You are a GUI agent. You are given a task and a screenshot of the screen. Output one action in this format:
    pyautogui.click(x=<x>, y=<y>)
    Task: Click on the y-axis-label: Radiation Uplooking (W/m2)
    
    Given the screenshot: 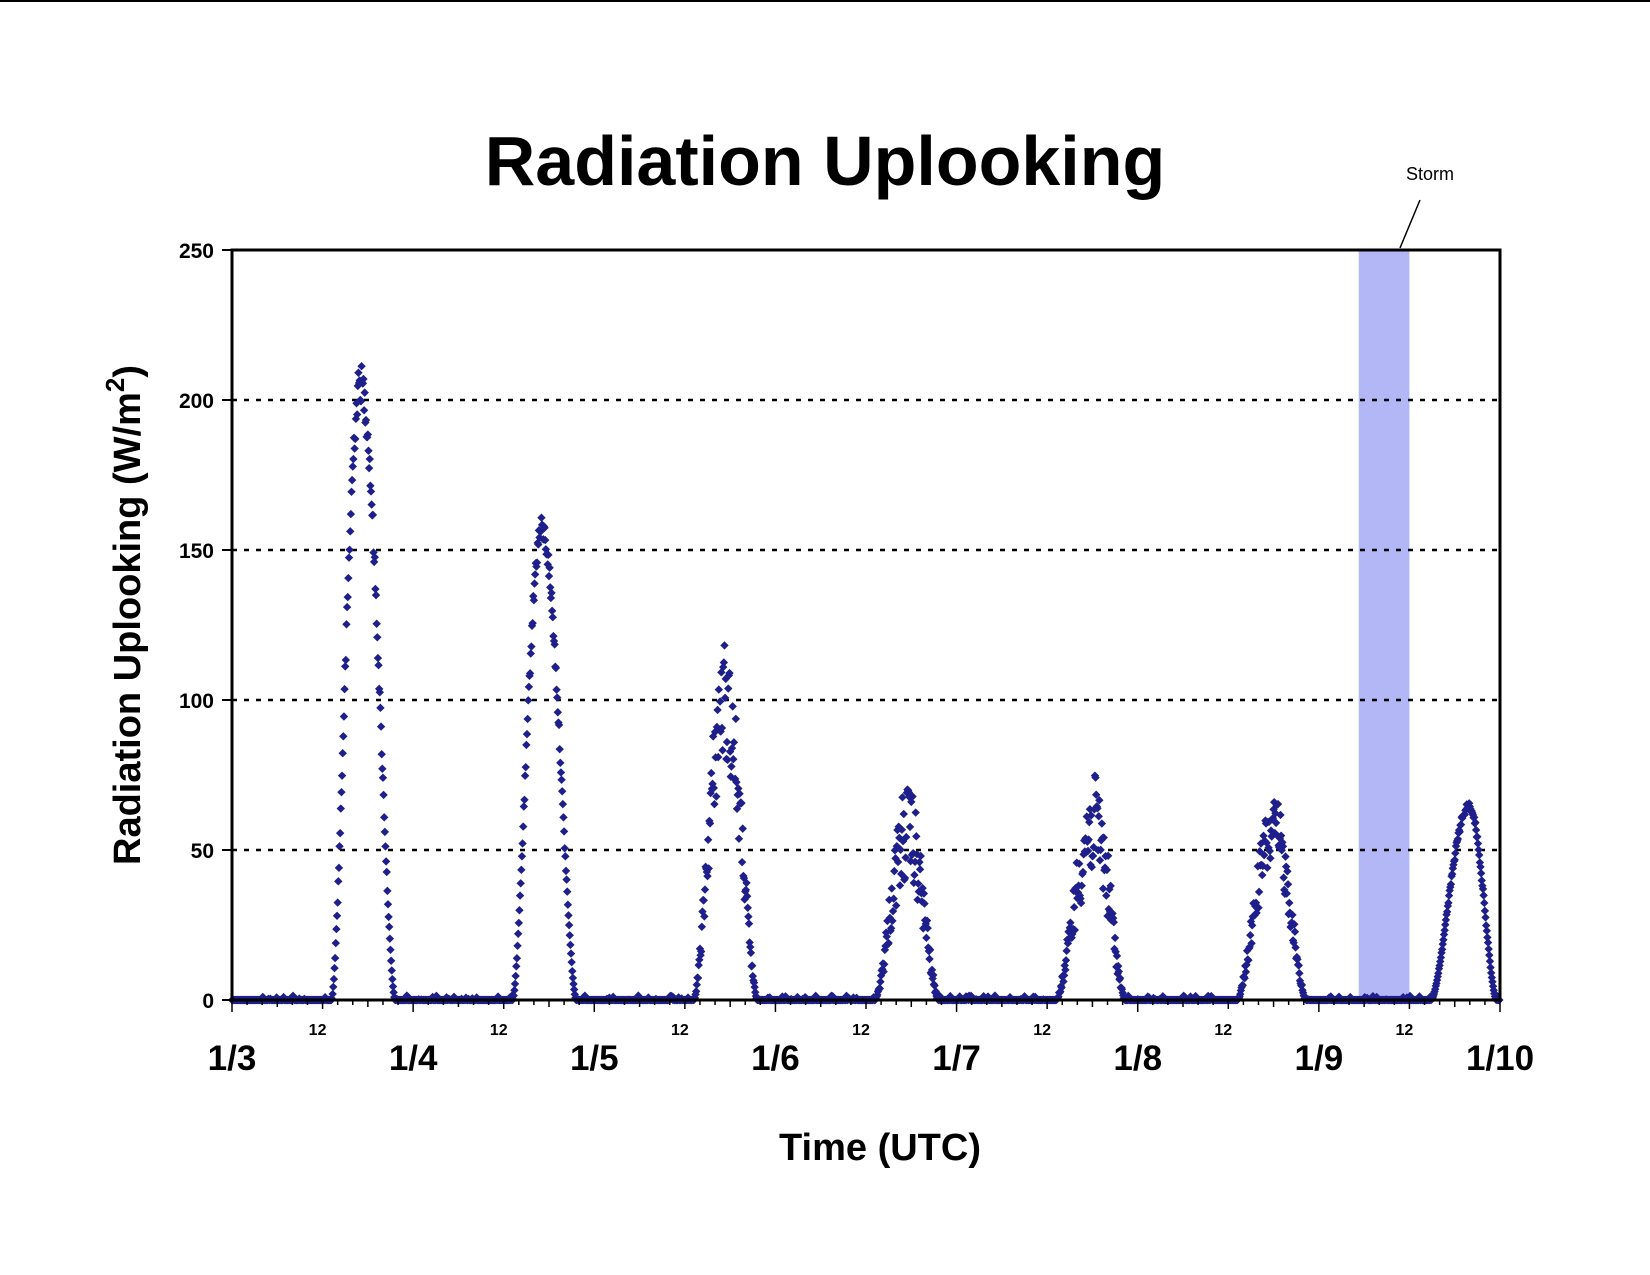 What is the action you would take?
    pyautogui.click(x=124, y=615)
    